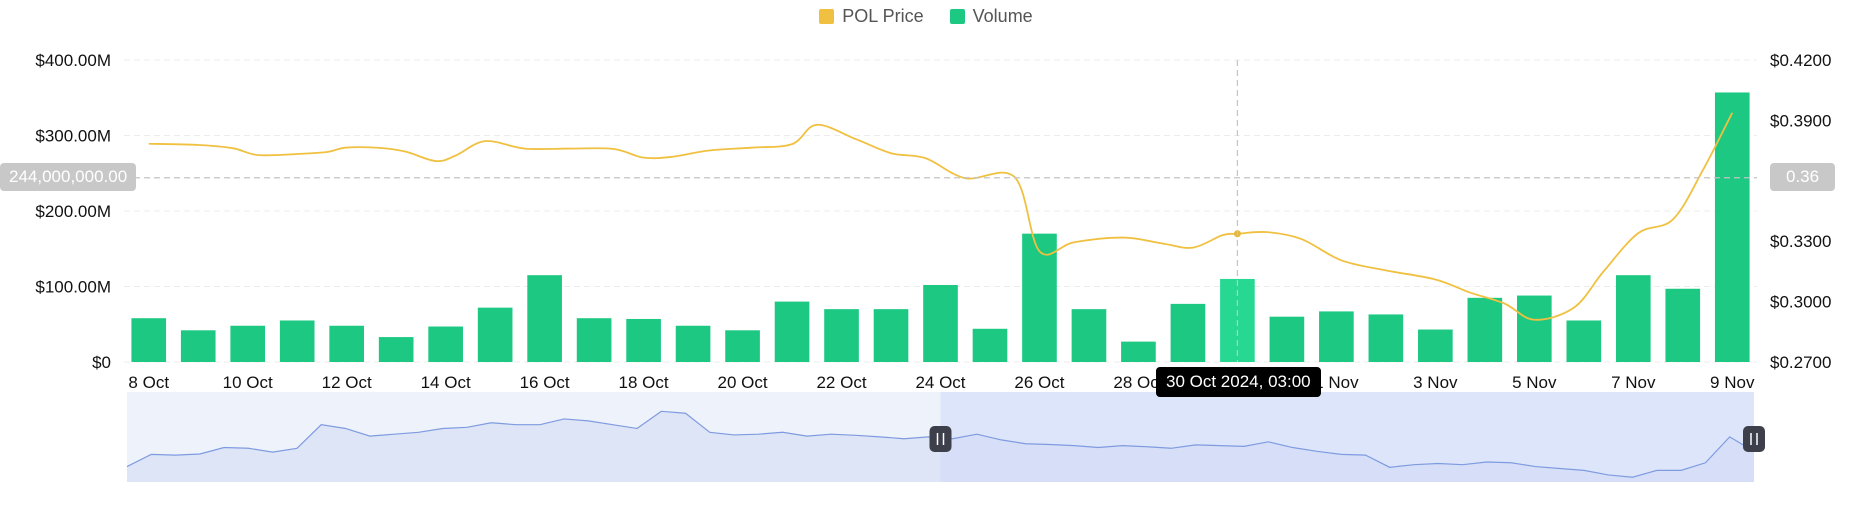 Image resolution: width=1852 pixels, height=525 pixels. Describe the element at coordinates (957, 16) in the screenshot. I see `legend-swatch-volume` at that location.